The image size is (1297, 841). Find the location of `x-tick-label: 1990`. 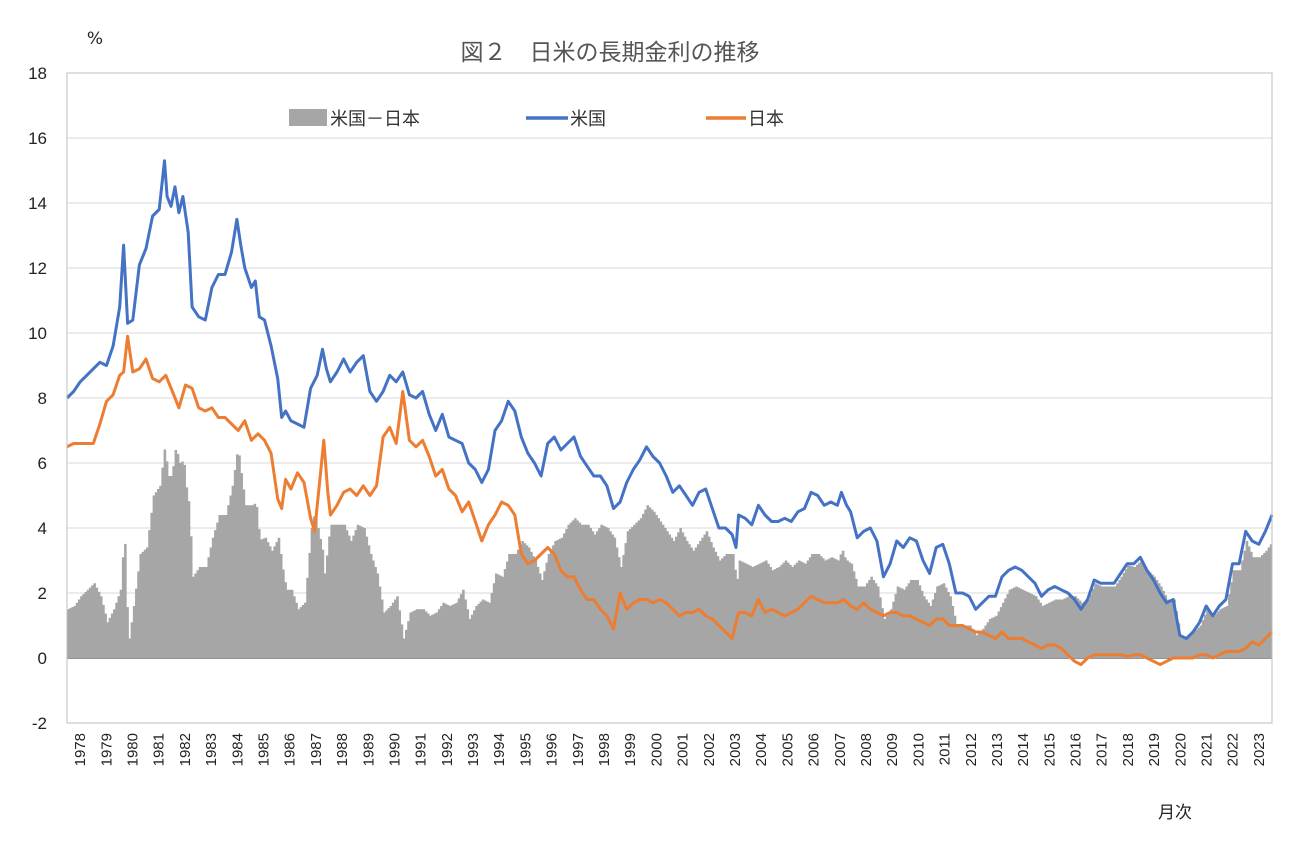

x-tick-label: 1990 is located at coordinates (394, 749).